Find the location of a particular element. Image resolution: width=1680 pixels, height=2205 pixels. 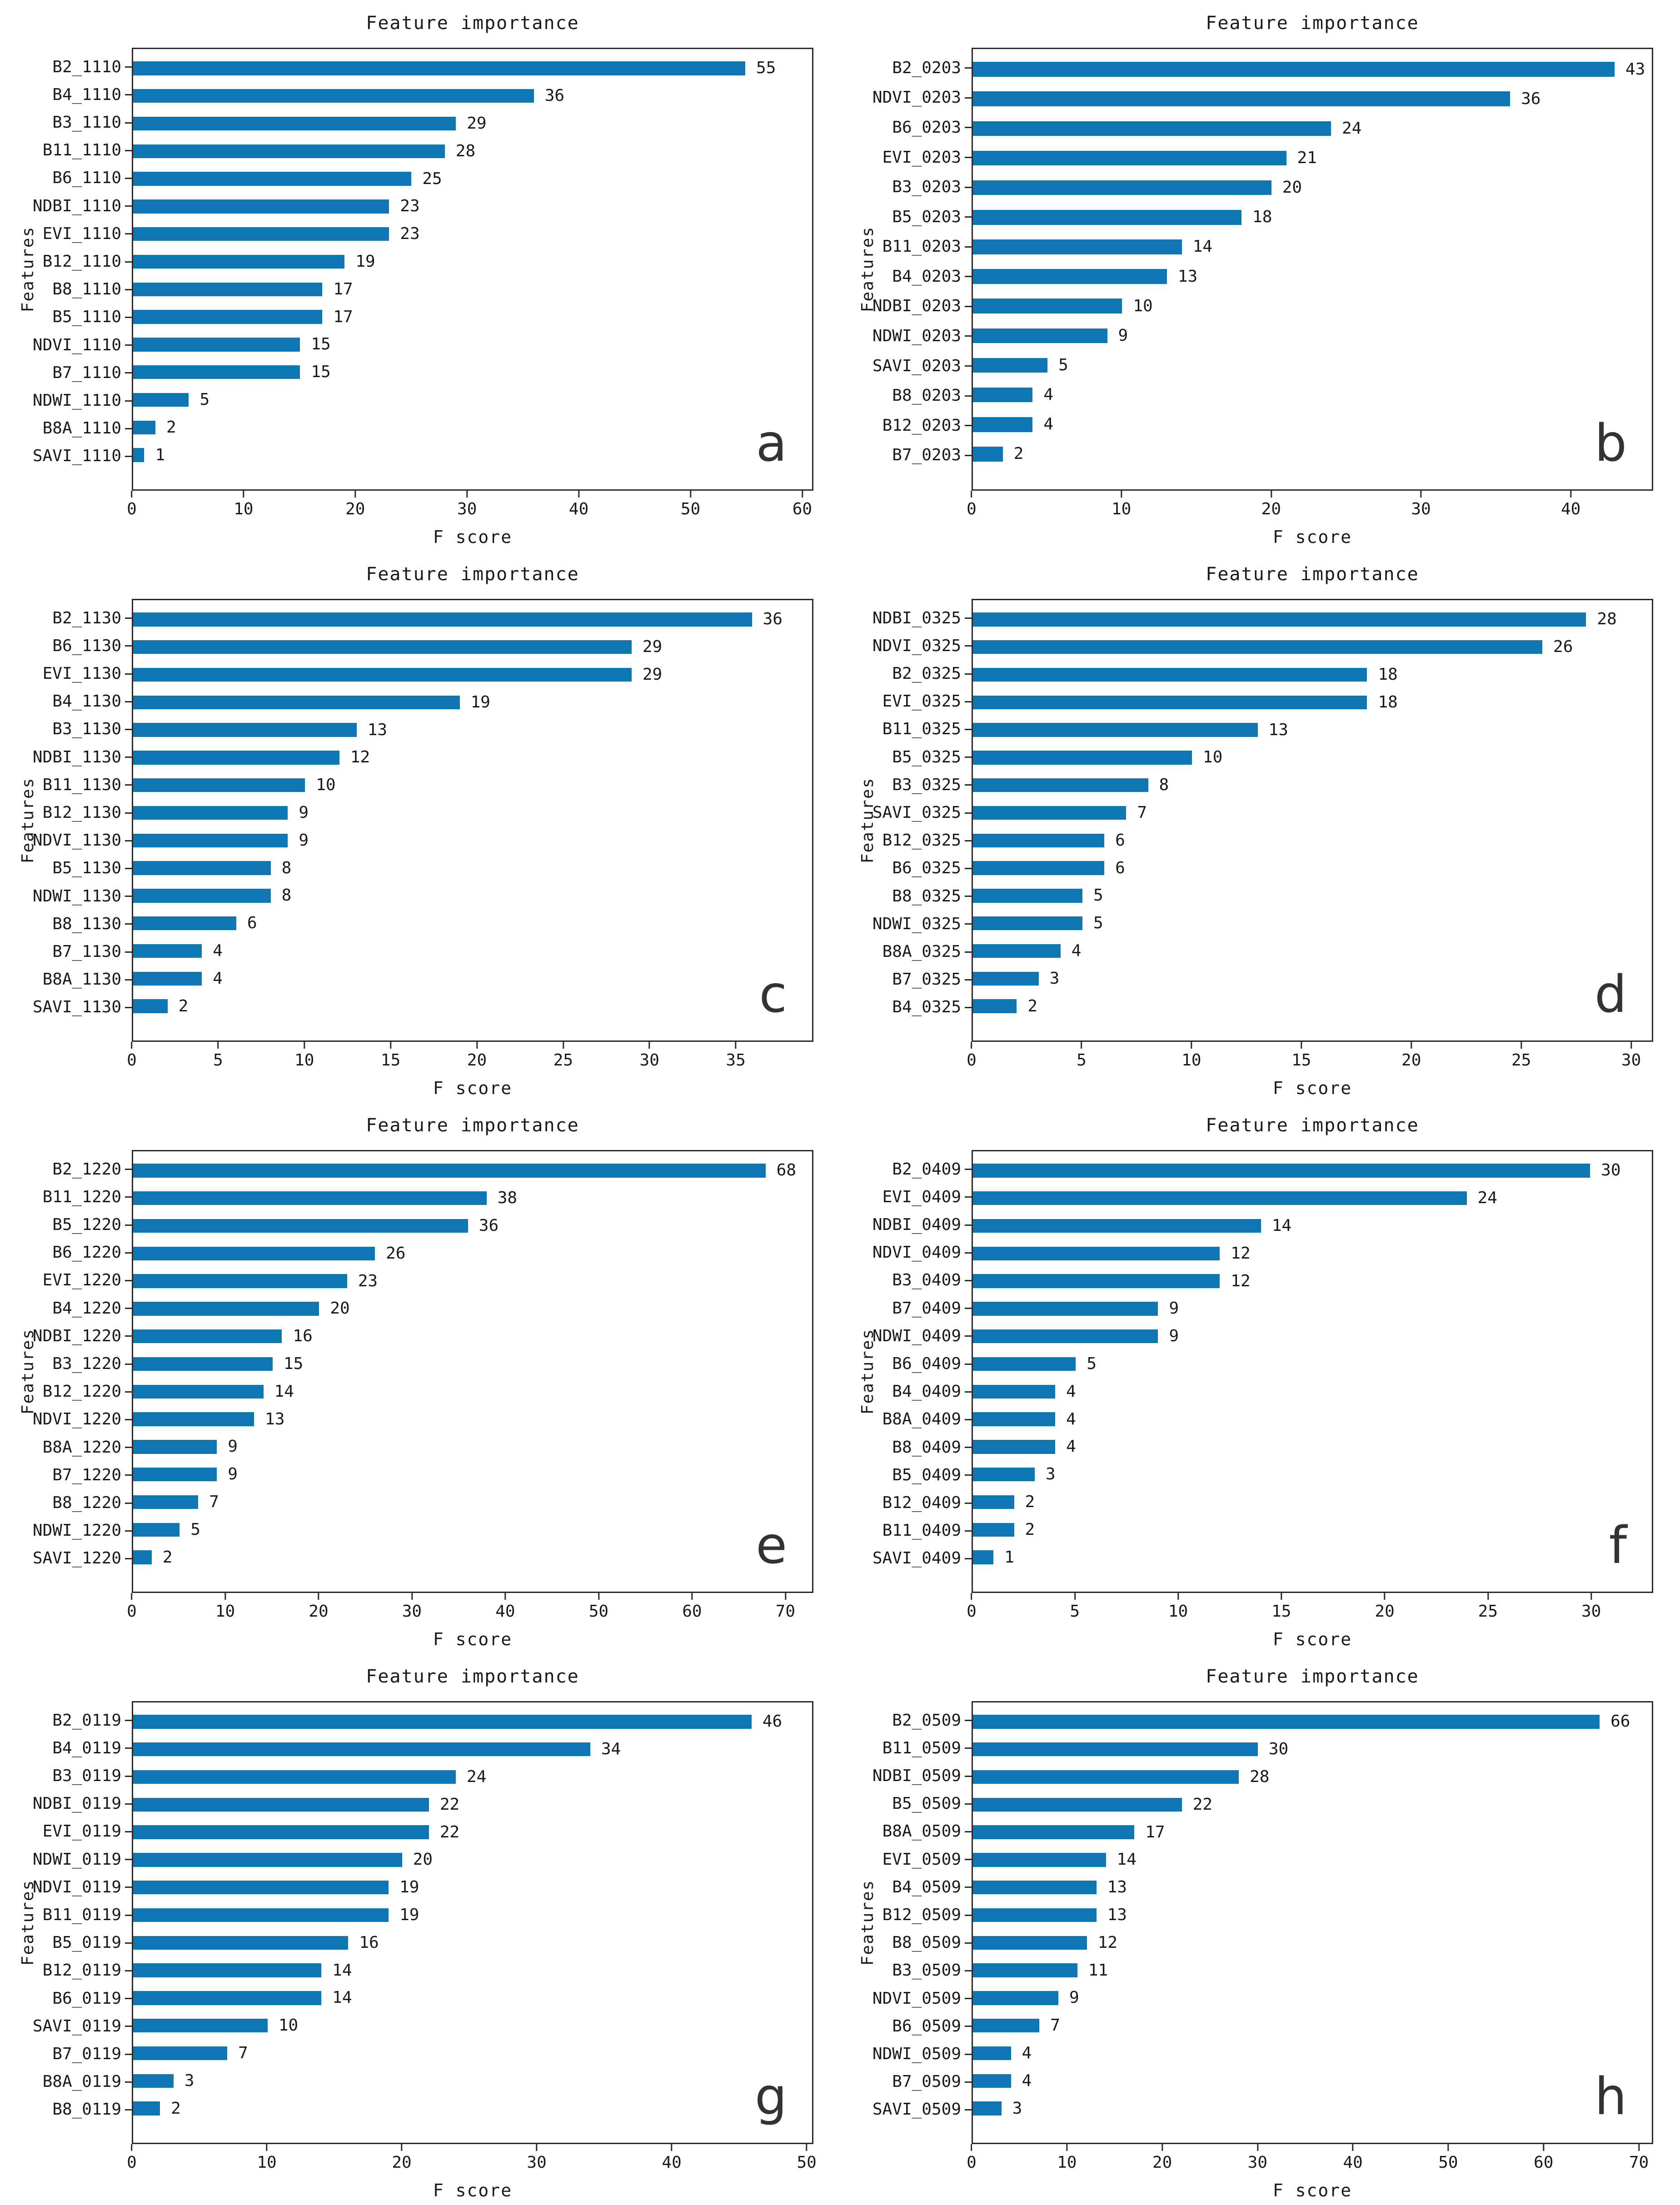

x-tick: 15 is located at coordinates (1301, 1055).